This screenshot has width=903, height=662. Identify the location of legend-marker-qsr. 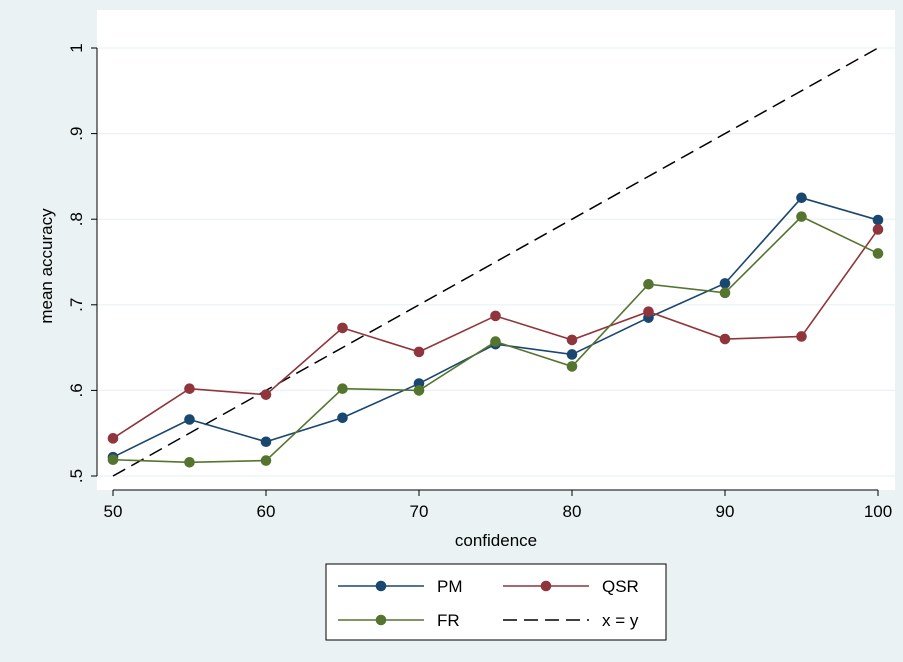
(546, 586).